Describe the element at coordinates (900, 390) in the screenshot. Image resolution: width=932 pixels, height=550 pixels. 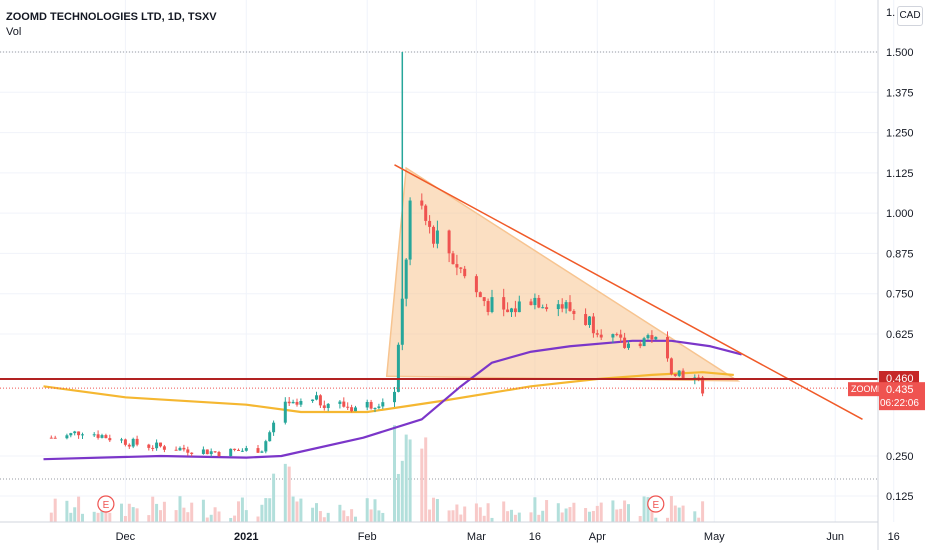
I see `price-label-value: 0.435` at that location.